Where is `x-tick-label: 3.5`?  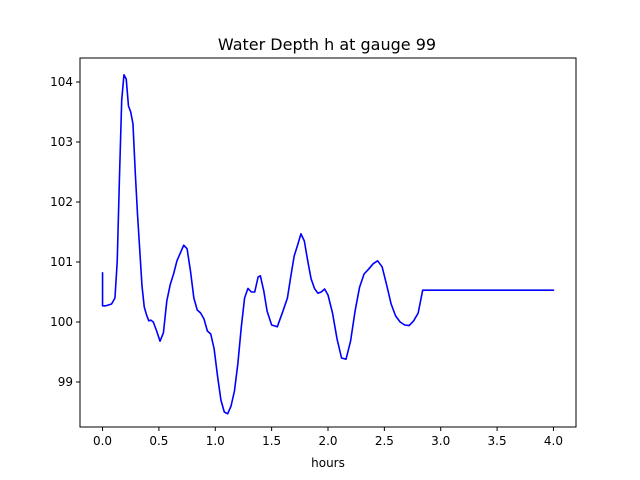
x-tick-label: 3.5 is located at coordinates (497, 441).